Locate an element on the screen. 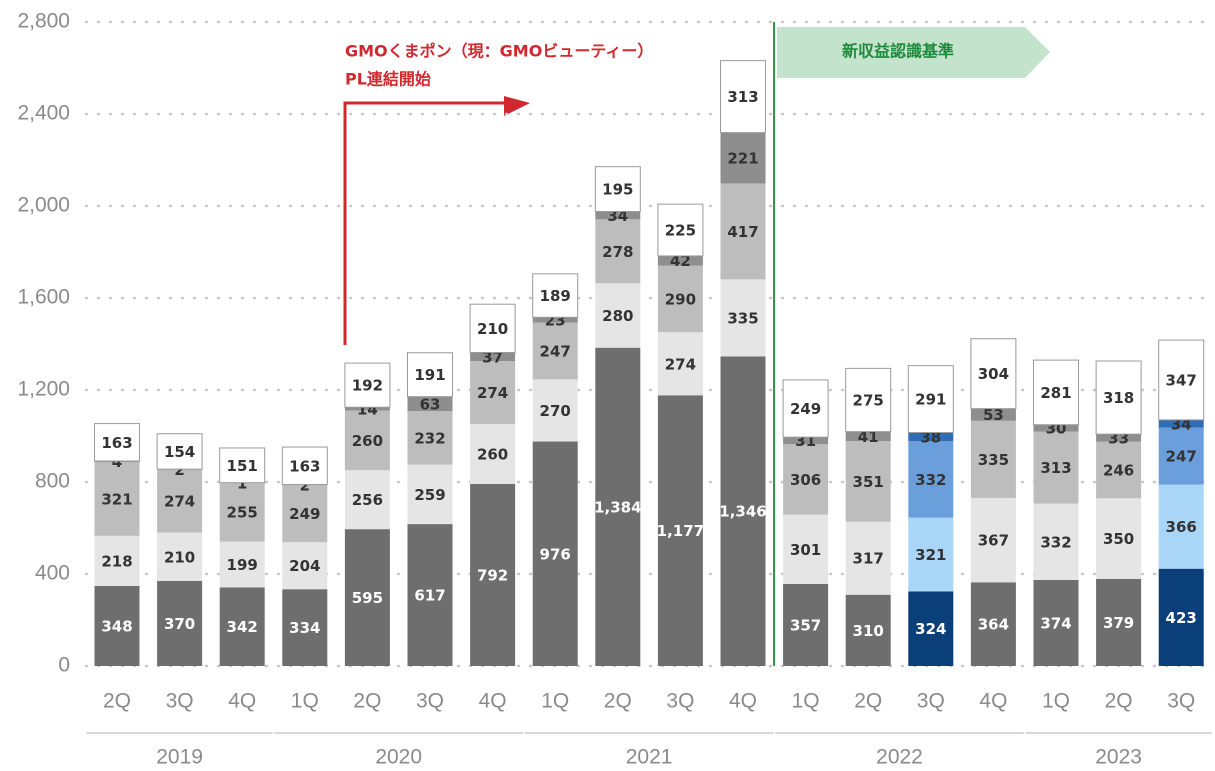  value-label: 357 is located at coordinates (805, 625).